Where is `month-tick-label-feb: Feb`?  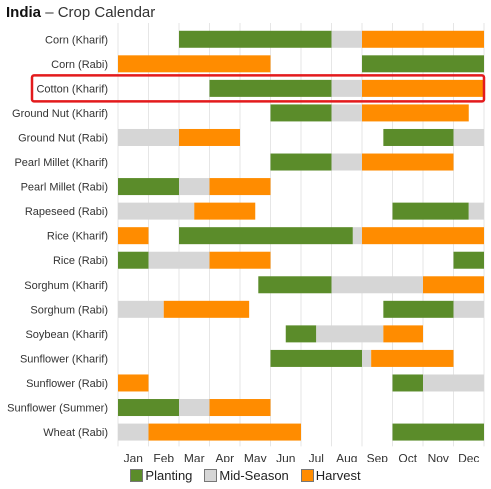
month-tick-label-feb: Feb is located at coordinates (163, 456).